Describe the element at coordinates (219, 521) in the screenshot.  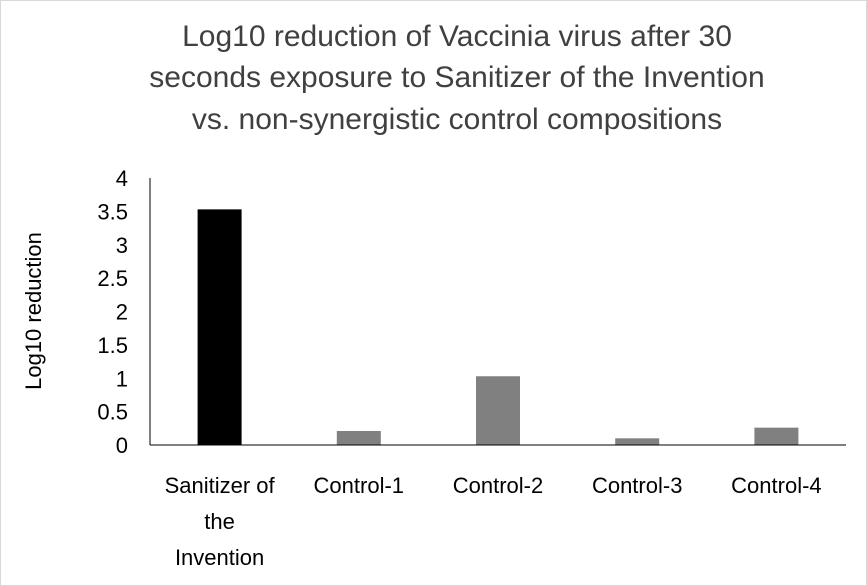
I see `x-category-label: the` at that location.